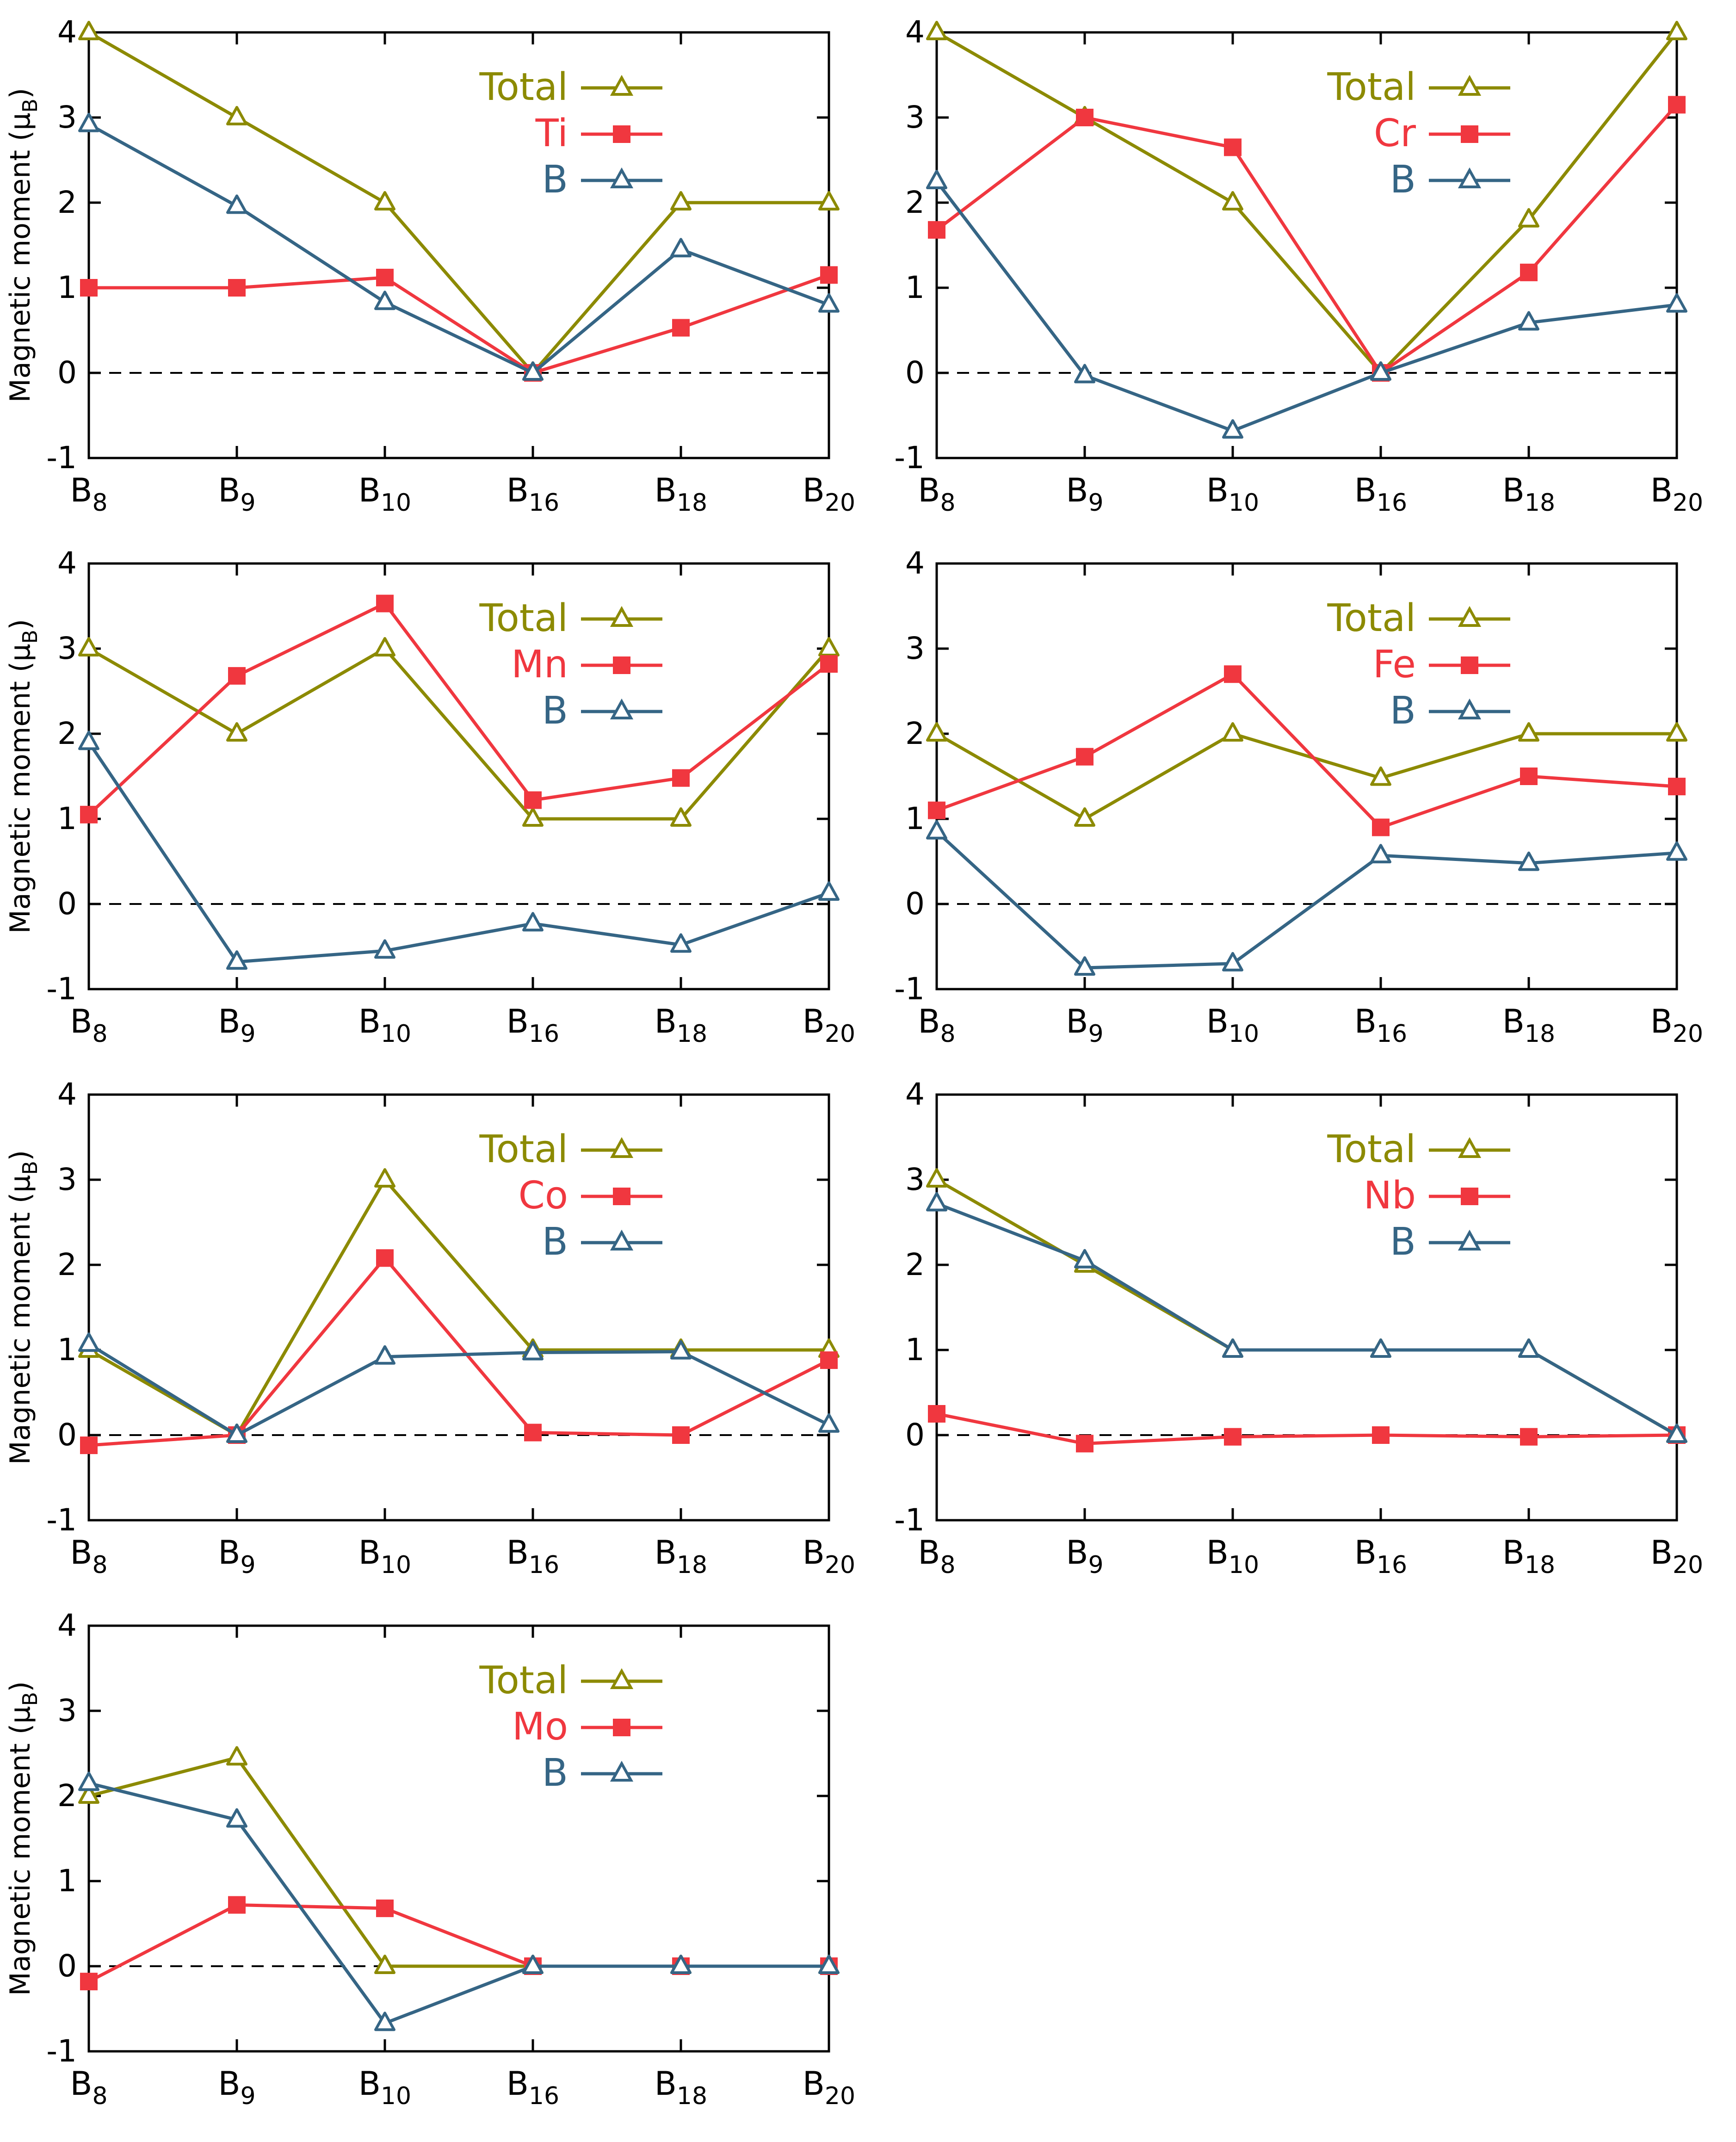 The width and height of the screenshot is (1736, 2142). I want to click on legend-label: Co, so click(543, 1196).